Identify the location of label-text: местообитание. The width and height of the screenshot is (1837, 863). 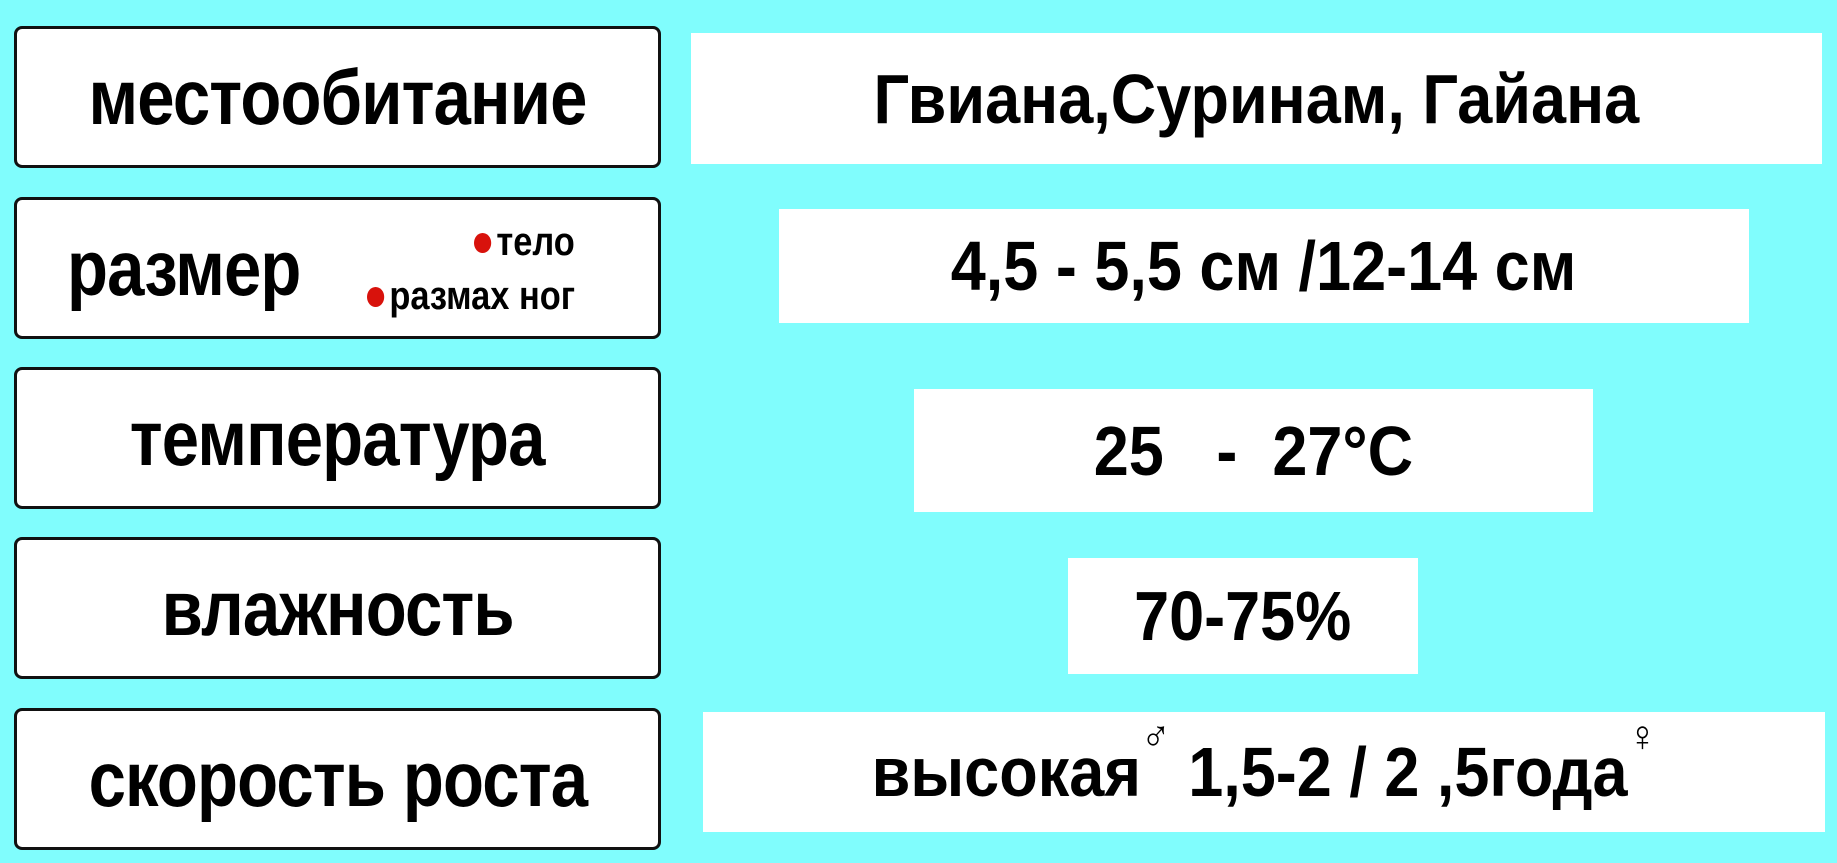
(338, 96).